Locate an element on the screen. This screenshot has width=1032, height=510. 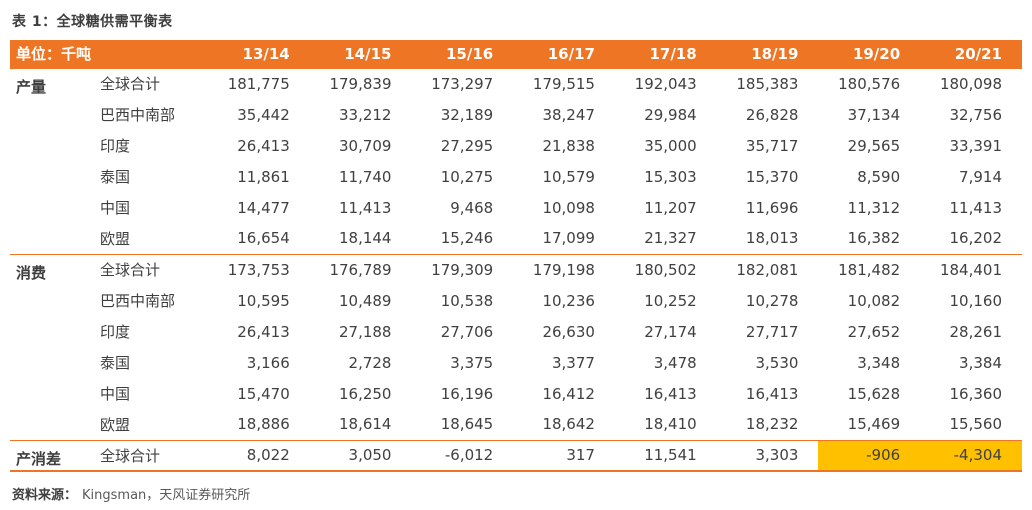
section-label: 产消差 is located at coordinates (54, 455).